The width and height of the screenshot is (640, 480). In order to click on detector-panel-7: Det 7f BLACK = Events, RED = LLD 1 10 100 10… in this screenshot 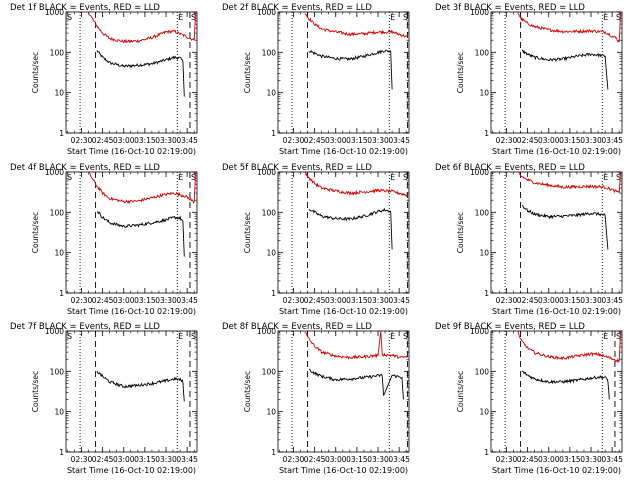, I will do `click(104, 398)`.